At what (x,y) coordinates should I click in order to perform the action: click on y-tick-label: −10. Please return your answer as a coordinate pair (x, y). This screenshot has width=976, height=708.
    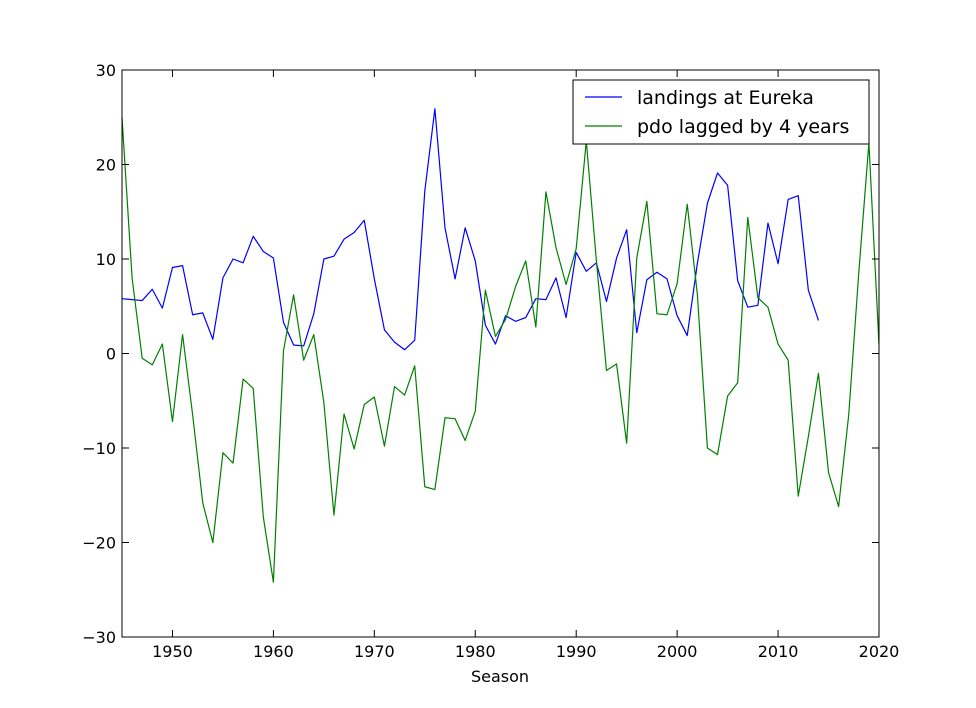
    Looking at the image, I should click on (99, 448).